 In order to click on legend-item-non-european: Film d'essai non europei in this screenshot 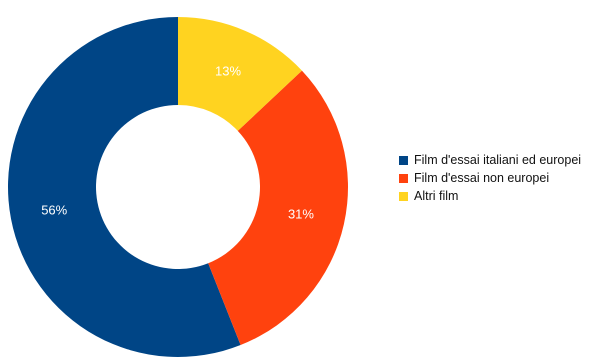, I will do `click(490, 178)`.